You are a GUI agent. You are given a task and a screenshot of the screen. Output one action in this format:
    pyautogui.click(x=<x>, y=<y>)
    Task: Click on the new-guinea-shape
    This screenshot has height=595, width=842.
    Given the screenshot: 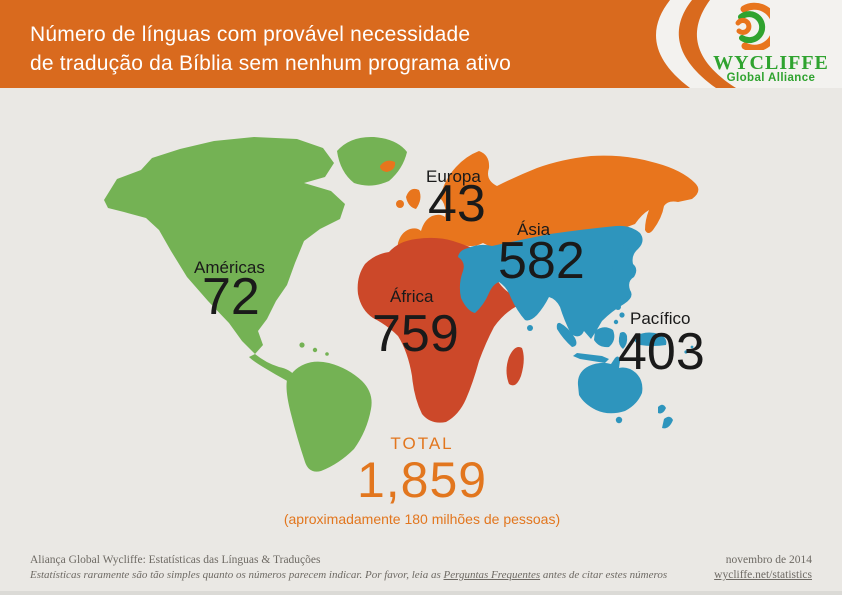 What is the action you would take?
    pyautogui.click(x=650, y=339)
    